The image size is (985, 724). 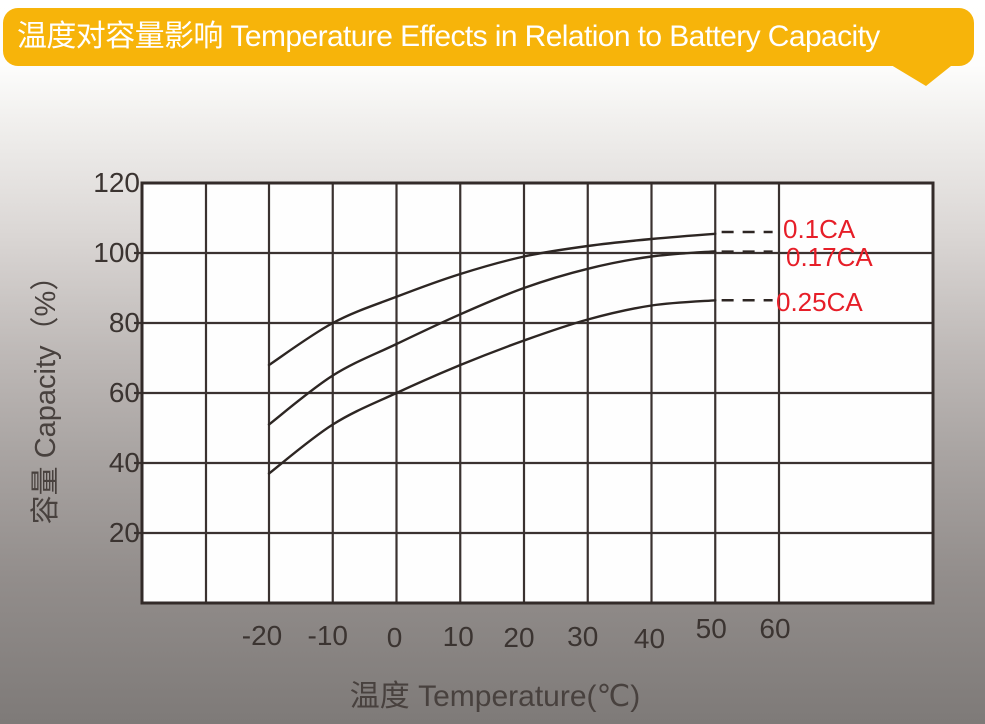 What do you see at coordinates (492, 387) in the screenshot?
I see `curve-0.25CA` at bounding box center [492, 387].